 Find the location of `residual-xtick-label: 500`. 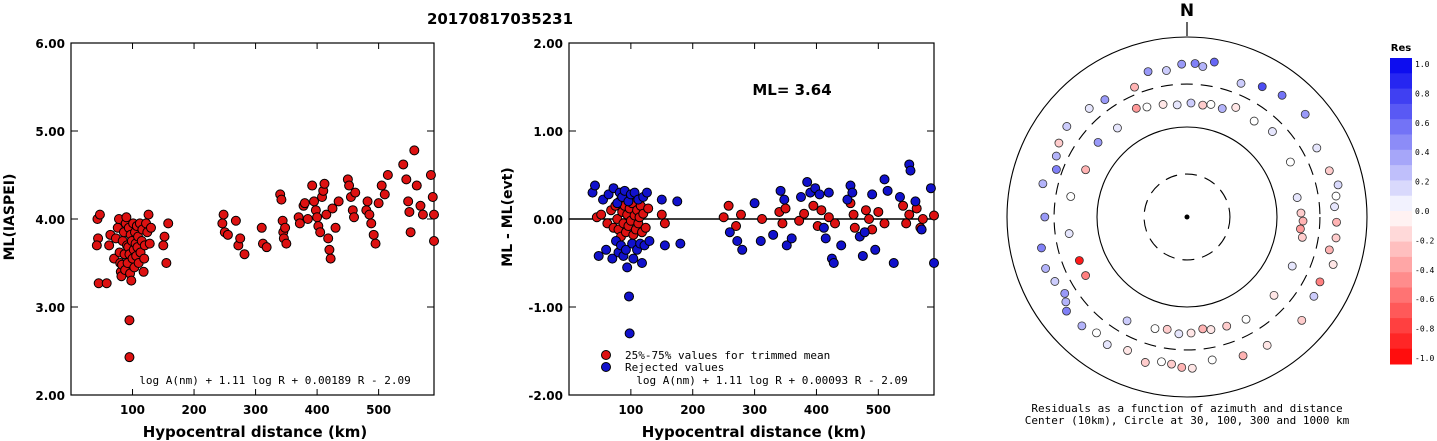

residual-xtick-label: 500 is located at coordinates (878, 410).